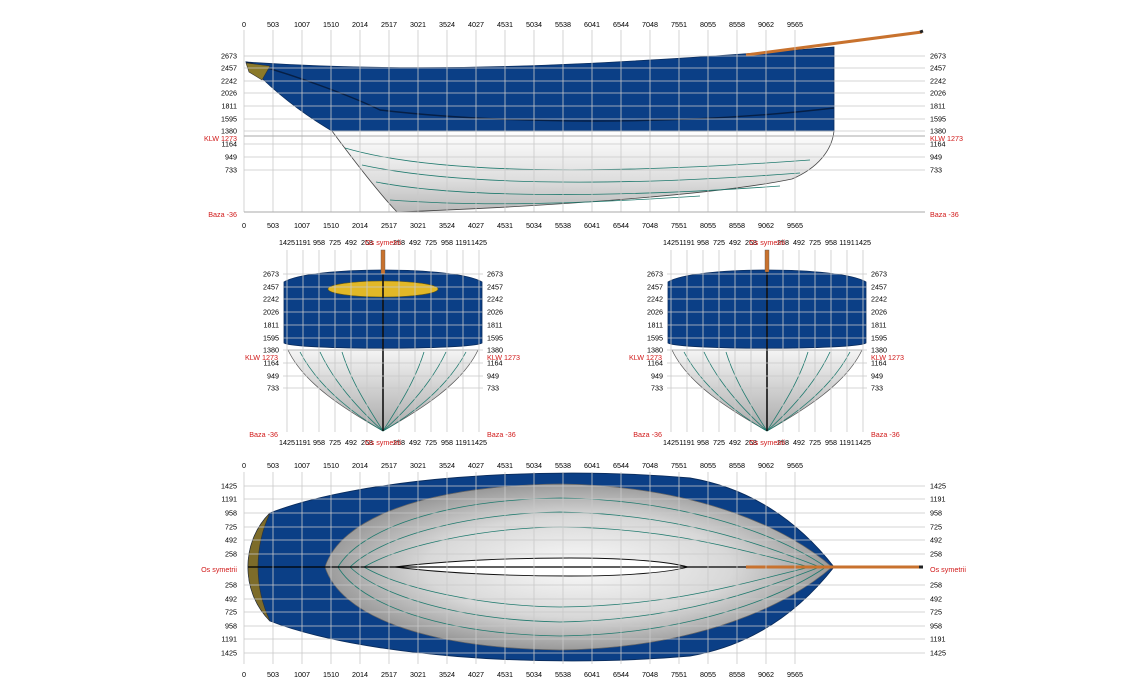 Image resolution: width=1148 pixels, height=698 pixels. Describe the element at coordinates (767, 261) in the screenshot. I see `bow-bowsprit-section` at that location.